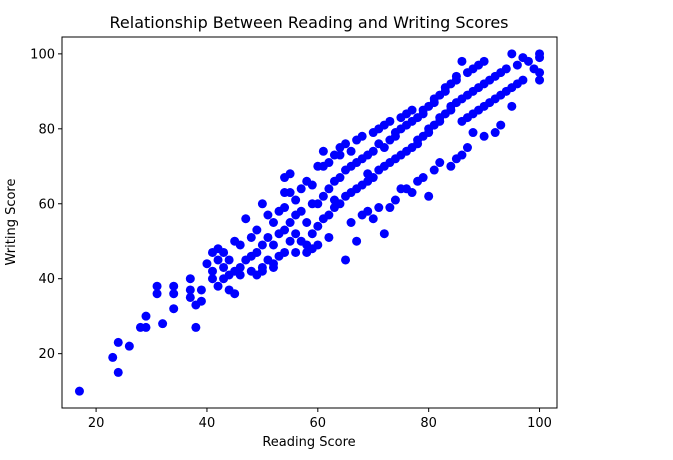 This screenshot has width=673, height=460. What do you see at coordinates (96, 423) in the screenshot?
I see `x-tick-label: 20` at bounding box center [96, 423].